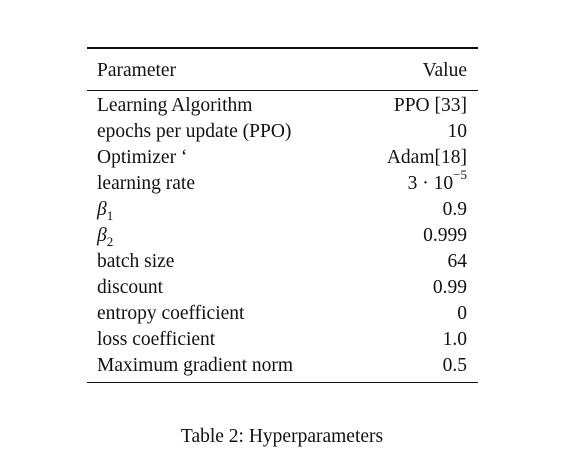 The height and width of the screenshot is (463, 564). Describe the element at coordinates (454, 209) in the screenshot. I see `value-beta1: 0.9` at that location.